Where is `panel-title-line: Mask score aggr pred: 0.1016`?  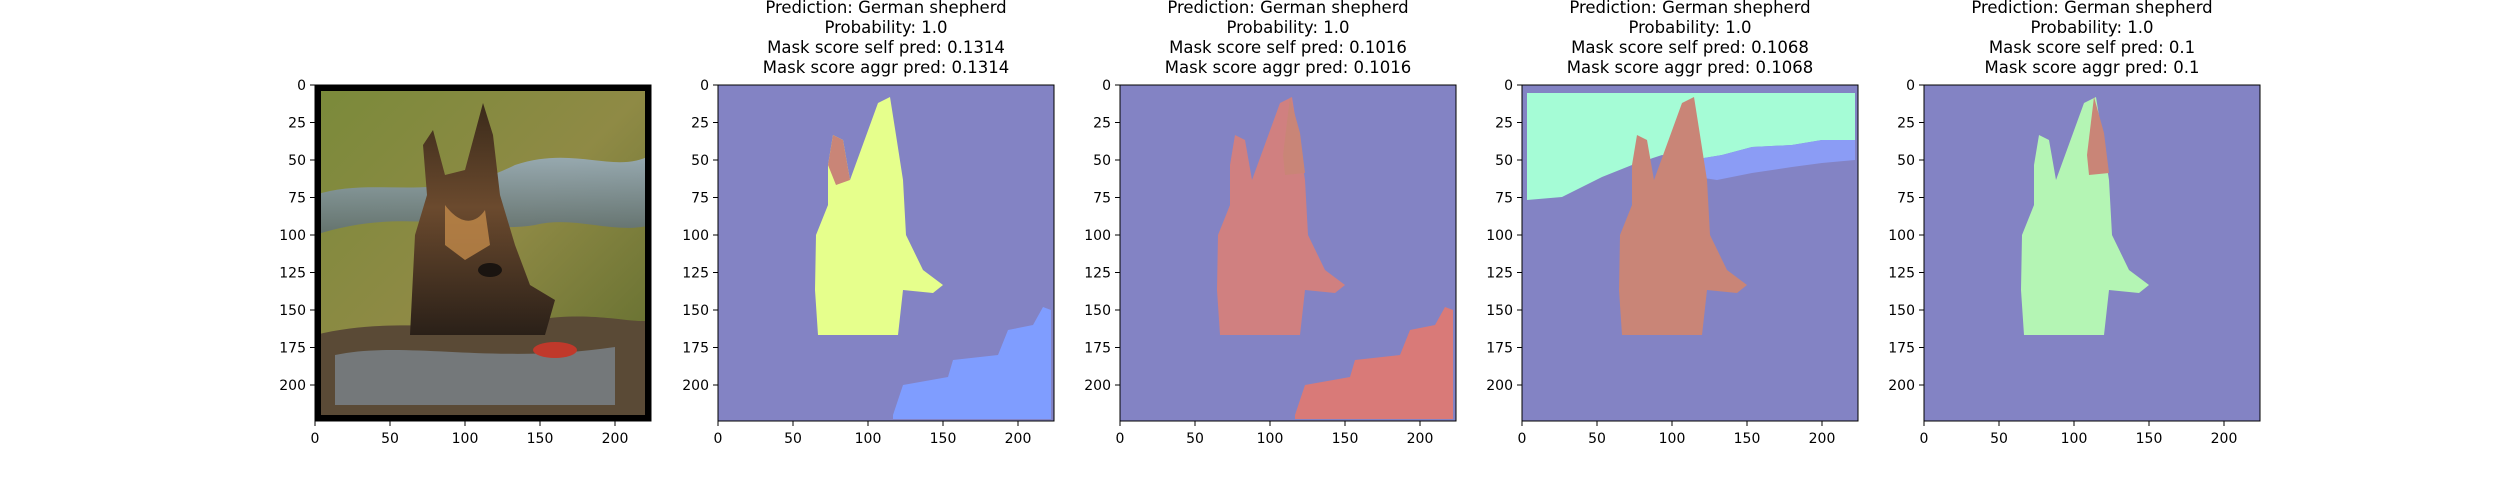
panel-title-line: Mask score aggr pred: 0.1016 is located at coordinates (1288, 67).